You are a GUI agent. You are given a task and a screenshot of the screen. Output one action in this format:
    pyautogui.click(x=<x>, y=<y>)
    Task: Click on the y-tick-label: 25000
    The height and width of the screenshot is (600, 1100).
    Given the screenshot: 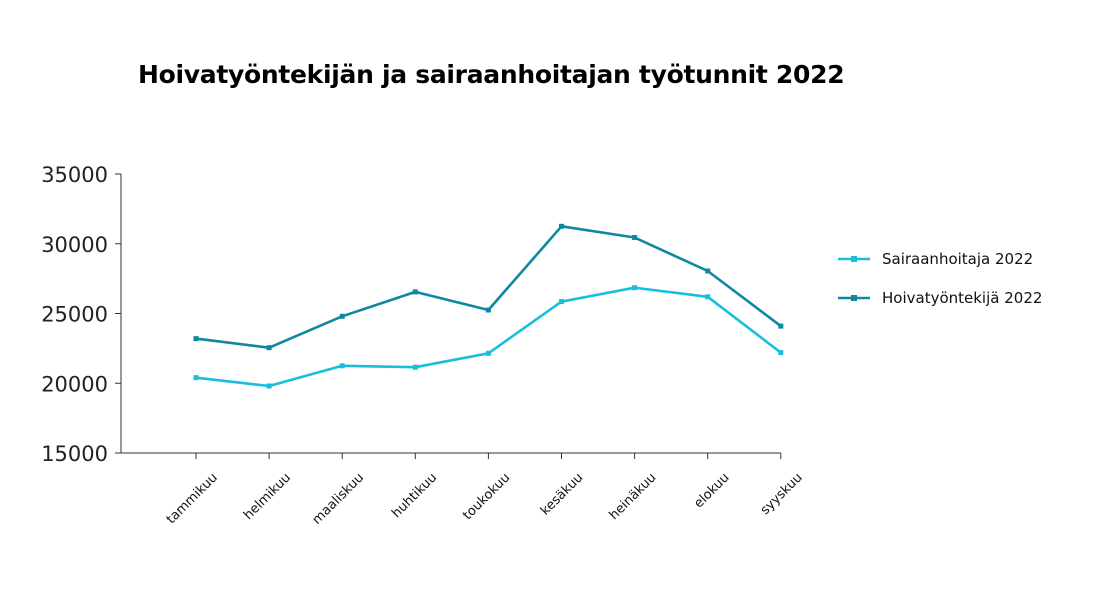 What is the action you would take?
    pyautogui.click(x=74, y=315)
    